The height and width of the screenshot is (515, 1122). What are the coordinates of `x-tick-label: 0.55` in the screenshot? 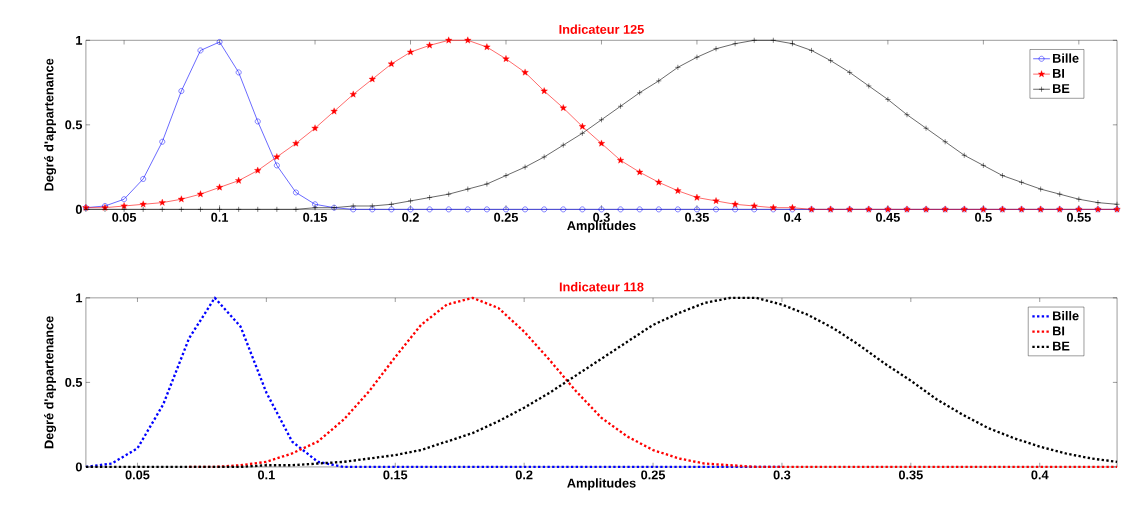 It's located at (1078, 217).